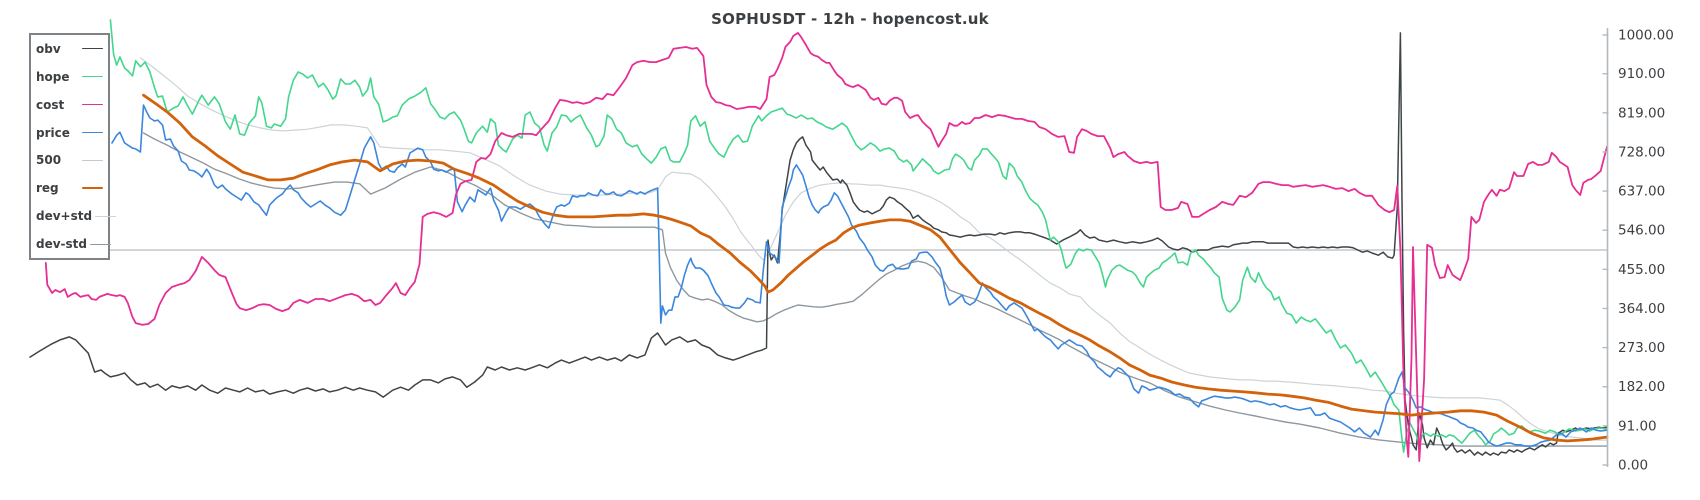  Describe the element at coordinates (69, 188) in the screenshot. I see `legend-item-reg: reg` at that location.